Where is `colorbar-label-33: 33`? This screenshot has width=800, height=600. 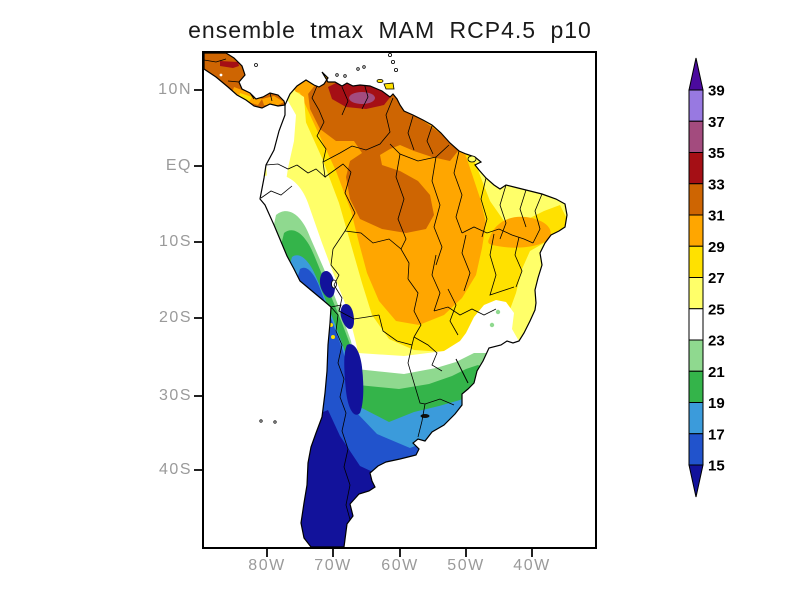 colorbar-label-33: 33 is located at coordinates (716, 184).